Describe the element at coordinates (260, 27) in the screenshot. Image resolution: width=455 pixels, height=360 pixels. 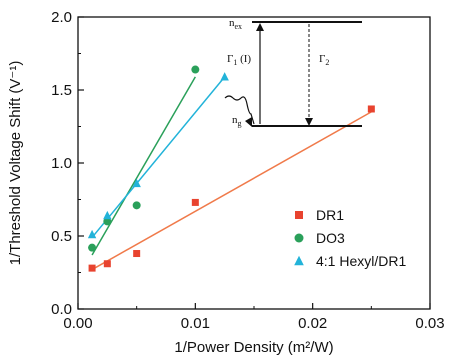
I see `gamma1-arrowhead-icon` at that location.